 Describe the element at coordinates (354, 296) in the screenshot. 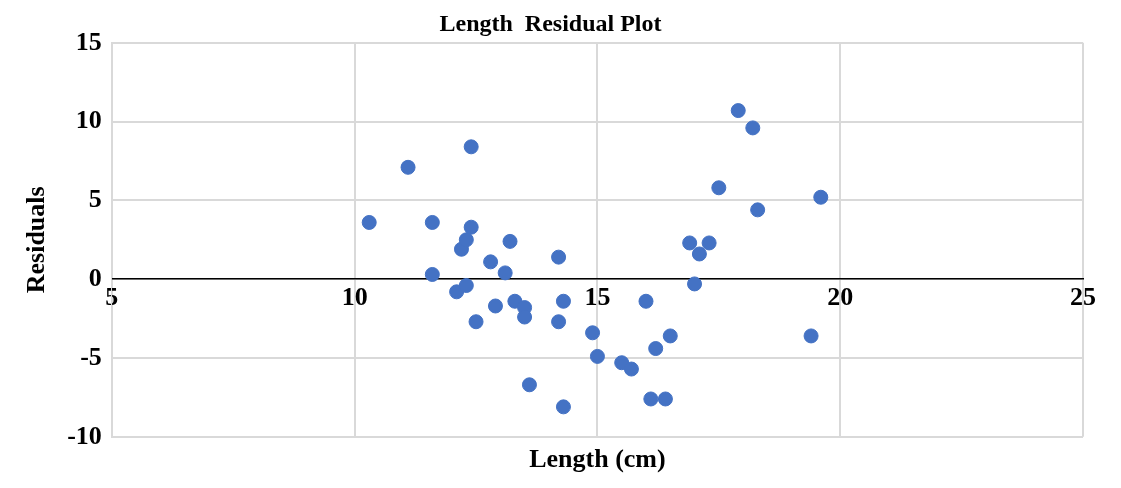

I see `x-tick-label: 10` at that location.